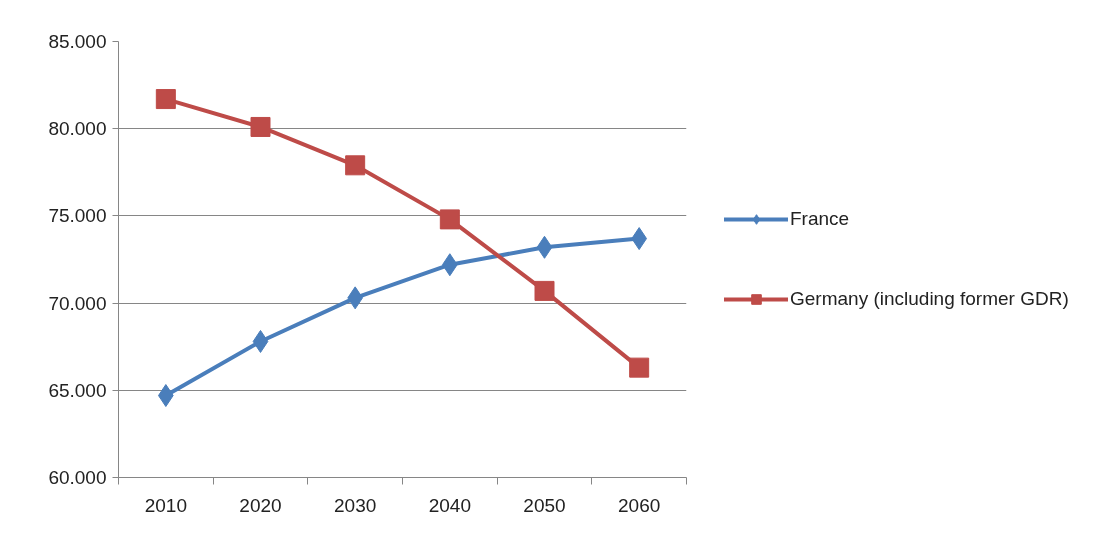 Image resolution: width=1099 pixels, height=539 pixels. What do you see at coordinates (639, 505) in the screenshot?
I see `x-tick-label: 2060` at bounding box center [639, 505].